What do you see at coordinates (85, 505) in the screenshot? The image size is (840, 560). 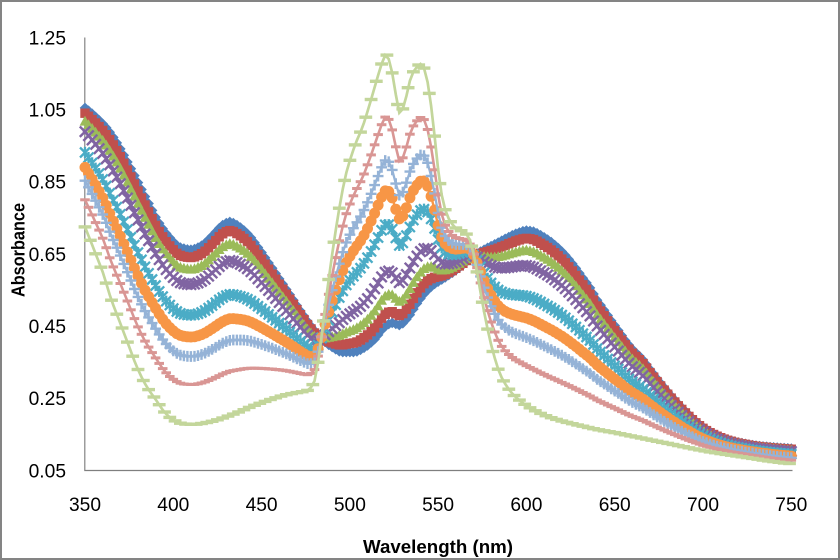 I see `svg-text: 350` at bounding box center [85, 505].